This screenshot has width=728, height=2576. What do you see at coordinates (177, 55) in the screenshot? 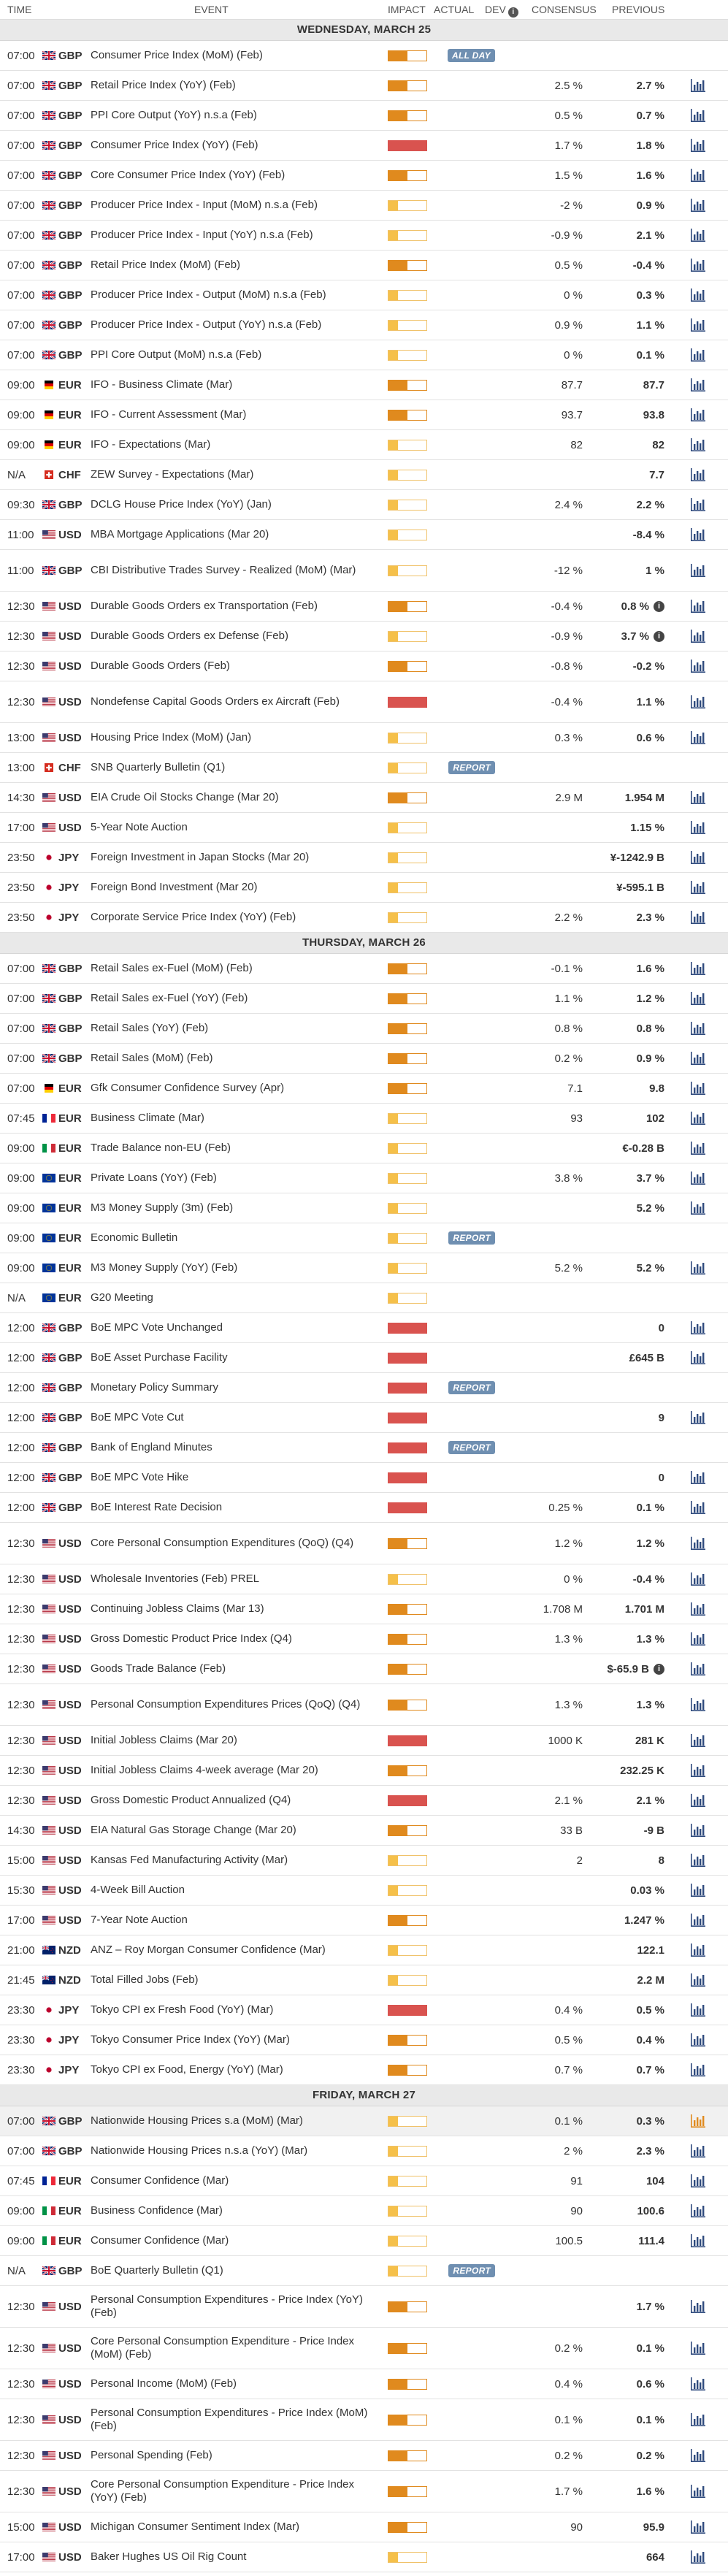
I see `event-name-text: Consumer Price Index (MoM) (Feb)` at bounding box center [177, 55].